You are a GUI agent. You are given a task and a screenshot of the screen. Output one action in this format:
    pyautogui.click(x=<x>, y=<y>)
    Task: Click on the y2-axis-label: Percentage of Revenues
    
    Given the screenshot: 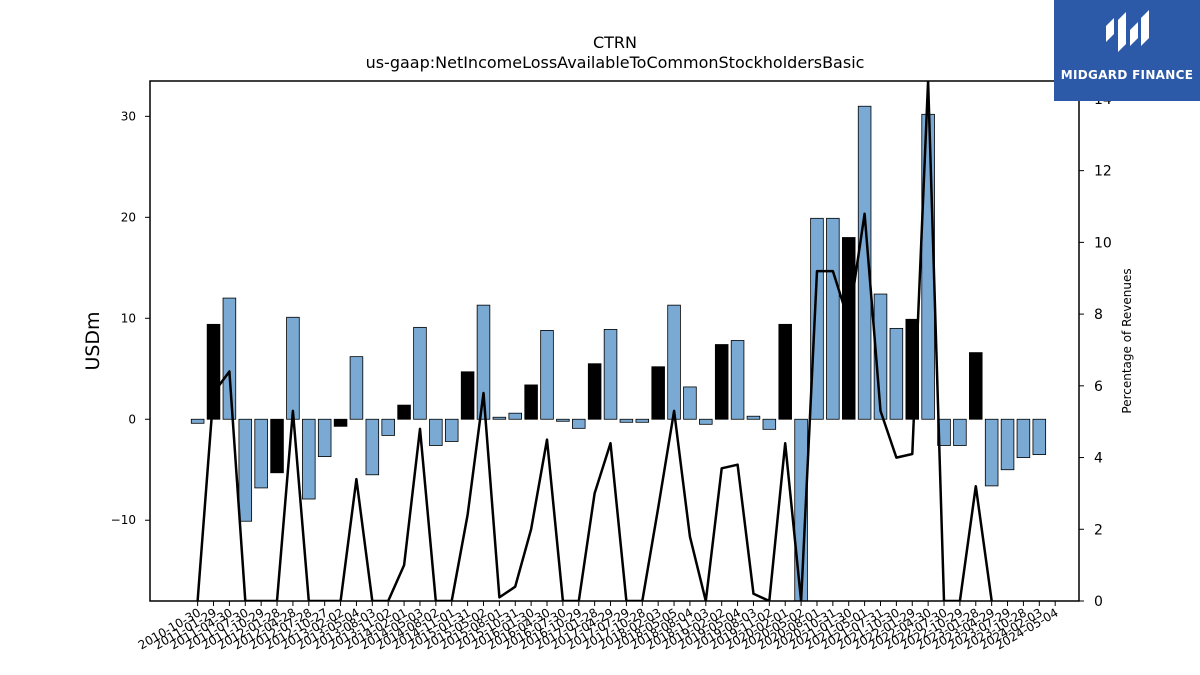 What is the action you would take?
    pyautogui.click(x=1127, y=340)
    